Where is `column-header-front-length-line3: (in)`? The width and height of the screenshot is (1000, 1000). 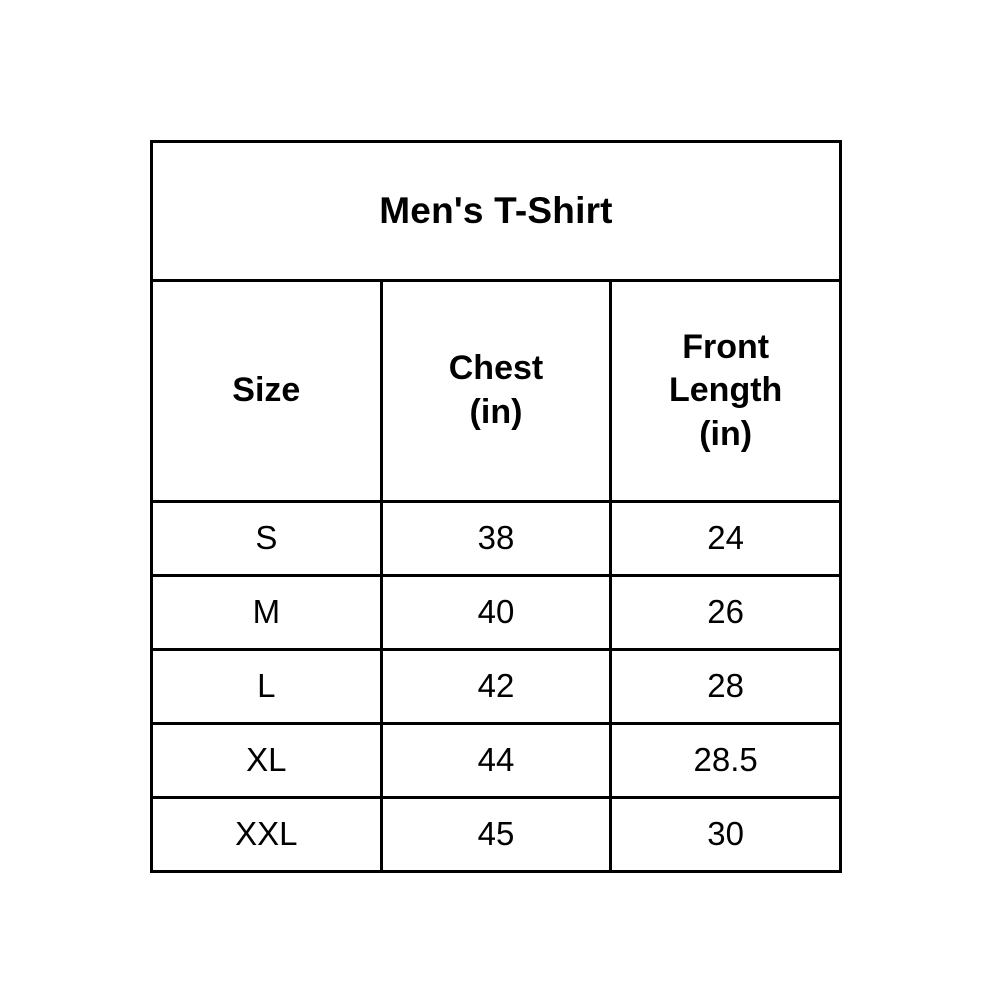
column-header-front-length-line3: (in) is located at coordinates (726, 433).